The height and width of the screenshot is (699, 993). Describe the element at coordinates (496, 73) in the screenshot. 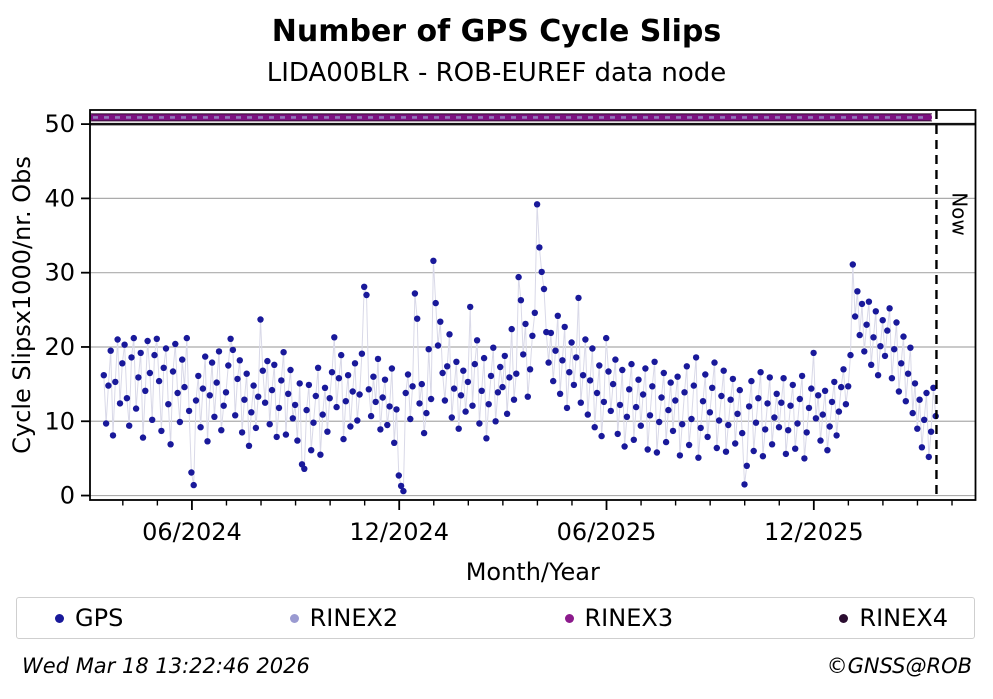

I see `chart-subtitle: LIDA00BLR - ROB-EUREF data node` at that location.